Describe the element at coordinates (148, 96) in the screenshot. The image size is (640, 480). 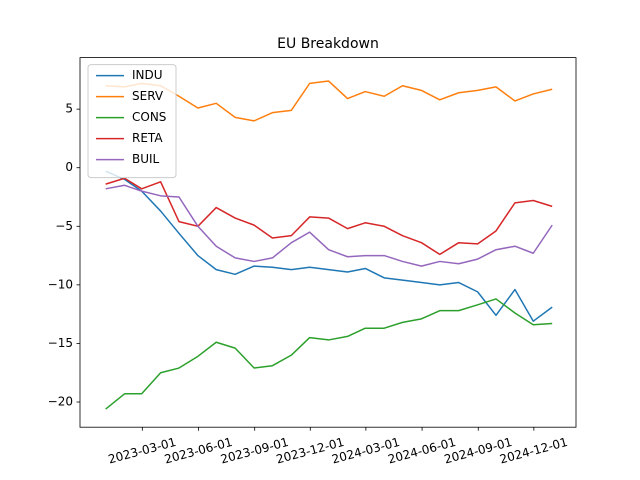
I see `legend-label: SERV` at that location.